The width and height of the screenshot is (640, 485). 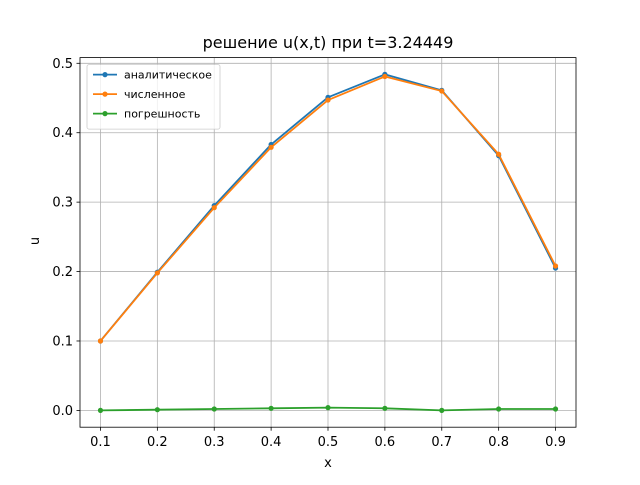 What do you see at coordinates (328, 463) in the screenshot?
I see `x-axis-label: x` at bounding box center [328, 463].